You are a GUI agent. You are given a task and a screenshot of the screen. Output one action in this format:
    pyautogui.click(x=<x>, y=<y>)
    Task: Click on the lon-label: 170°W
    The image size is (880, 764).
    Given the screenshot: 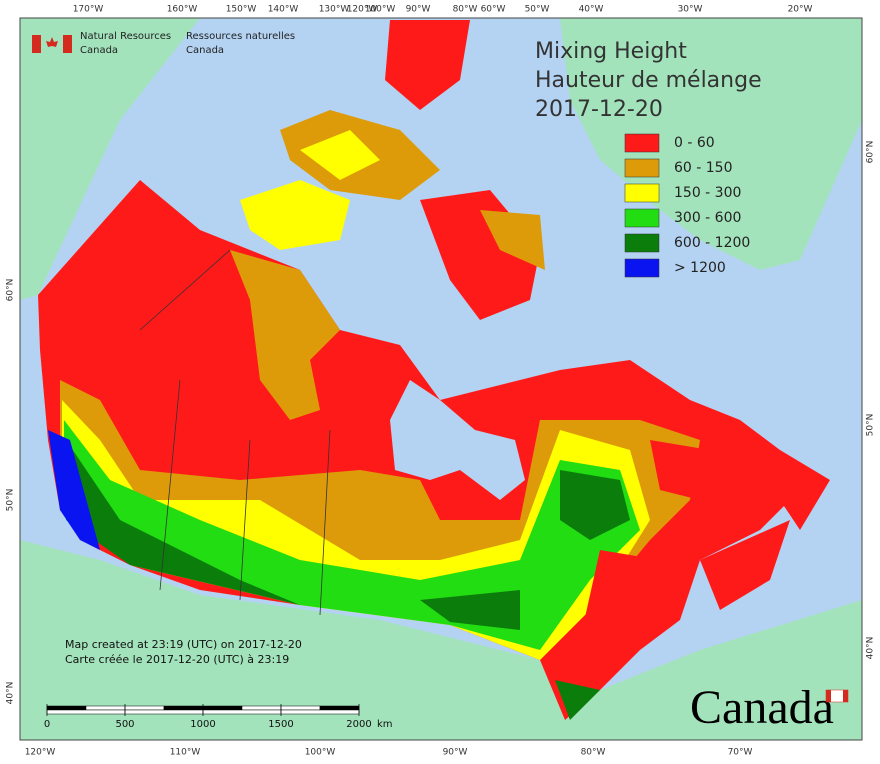 What is the action you would take?
    pyautogui.click(x=88, y=10)
    